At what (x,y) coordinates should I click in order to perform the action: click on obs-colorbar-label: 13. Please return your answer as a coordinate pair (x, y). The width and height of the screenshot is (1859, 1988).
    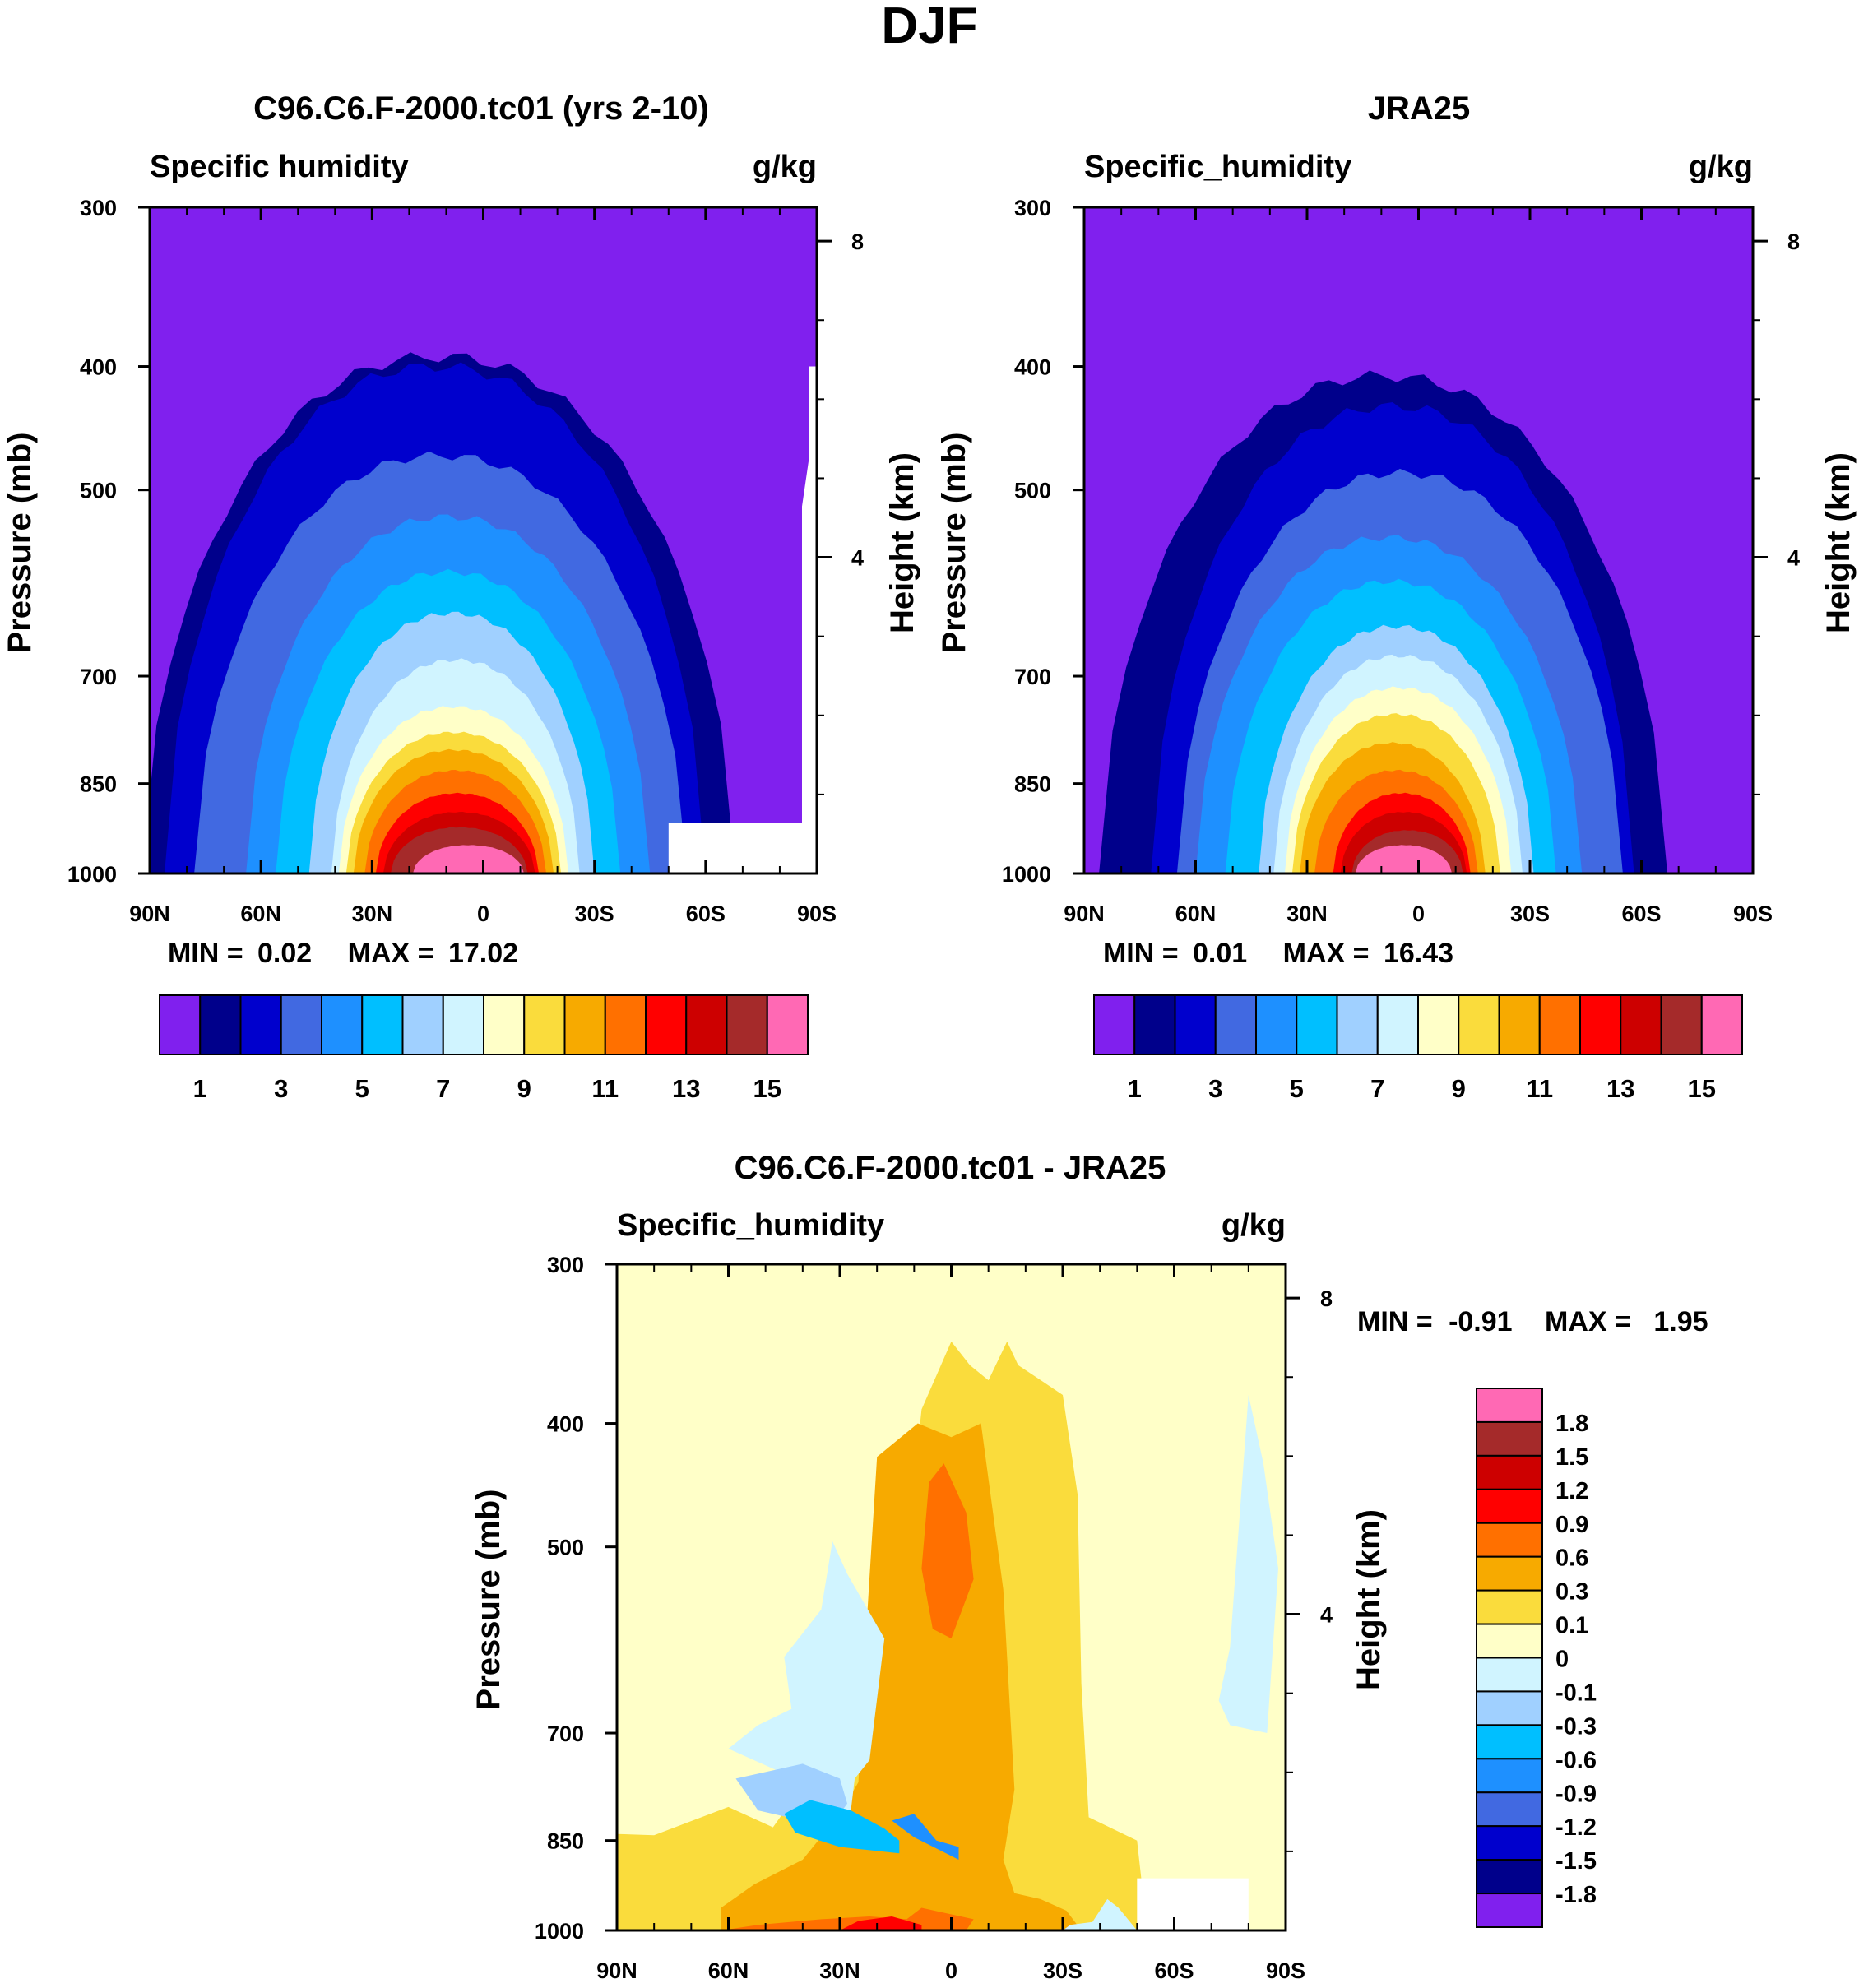
    Looking at the image, I should click on (1620, 1089).